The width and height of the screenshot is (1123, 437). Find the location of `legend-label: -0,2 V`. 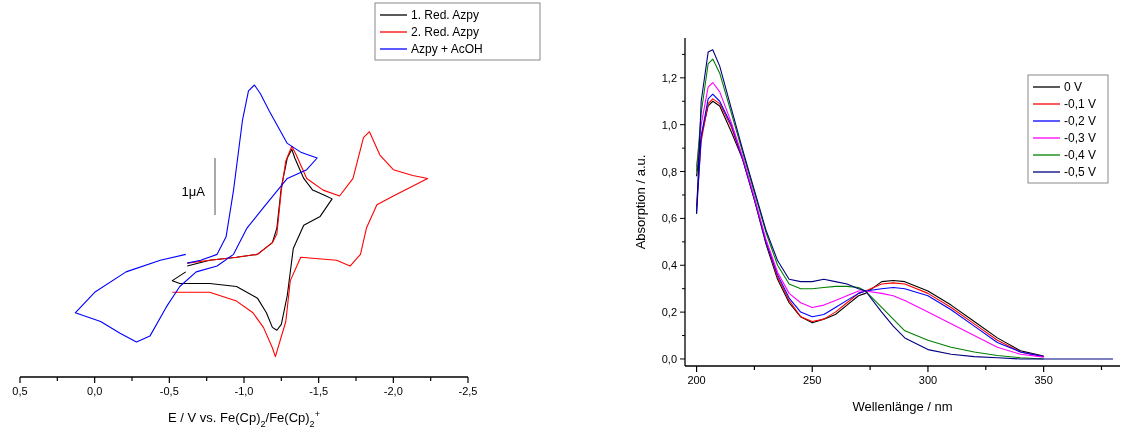

legend-label: -0,2 V is located at coordinates (1080, 121).